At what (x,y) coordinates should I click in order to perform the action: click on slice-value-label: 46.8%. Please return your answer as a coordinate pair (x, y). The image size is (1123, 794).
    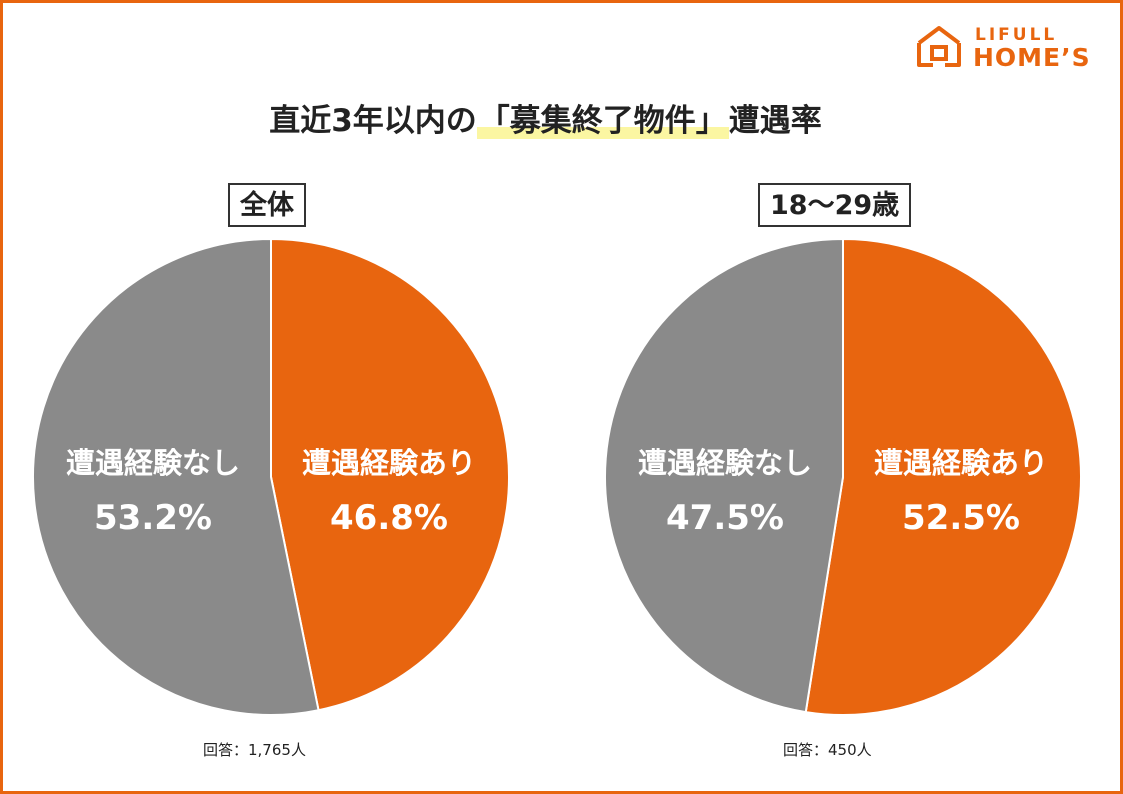
    Looking at the image, I should click on (389, 518).